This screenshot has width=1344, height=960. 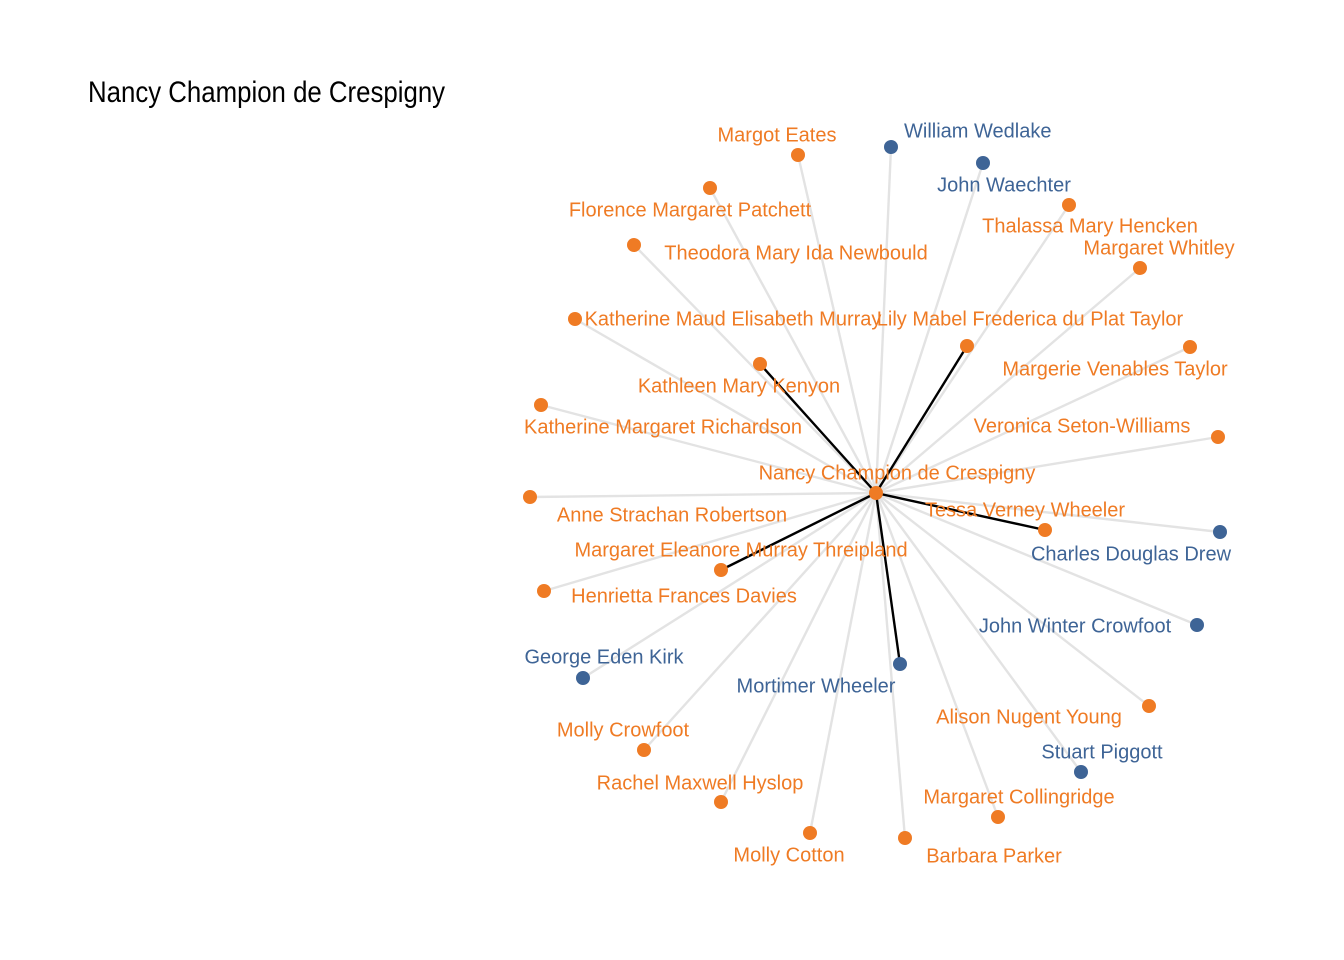 What do you see at coordinates (583, 678) in the screenshot?
I see `node-george-kirk` at bounding box center [583, 678].